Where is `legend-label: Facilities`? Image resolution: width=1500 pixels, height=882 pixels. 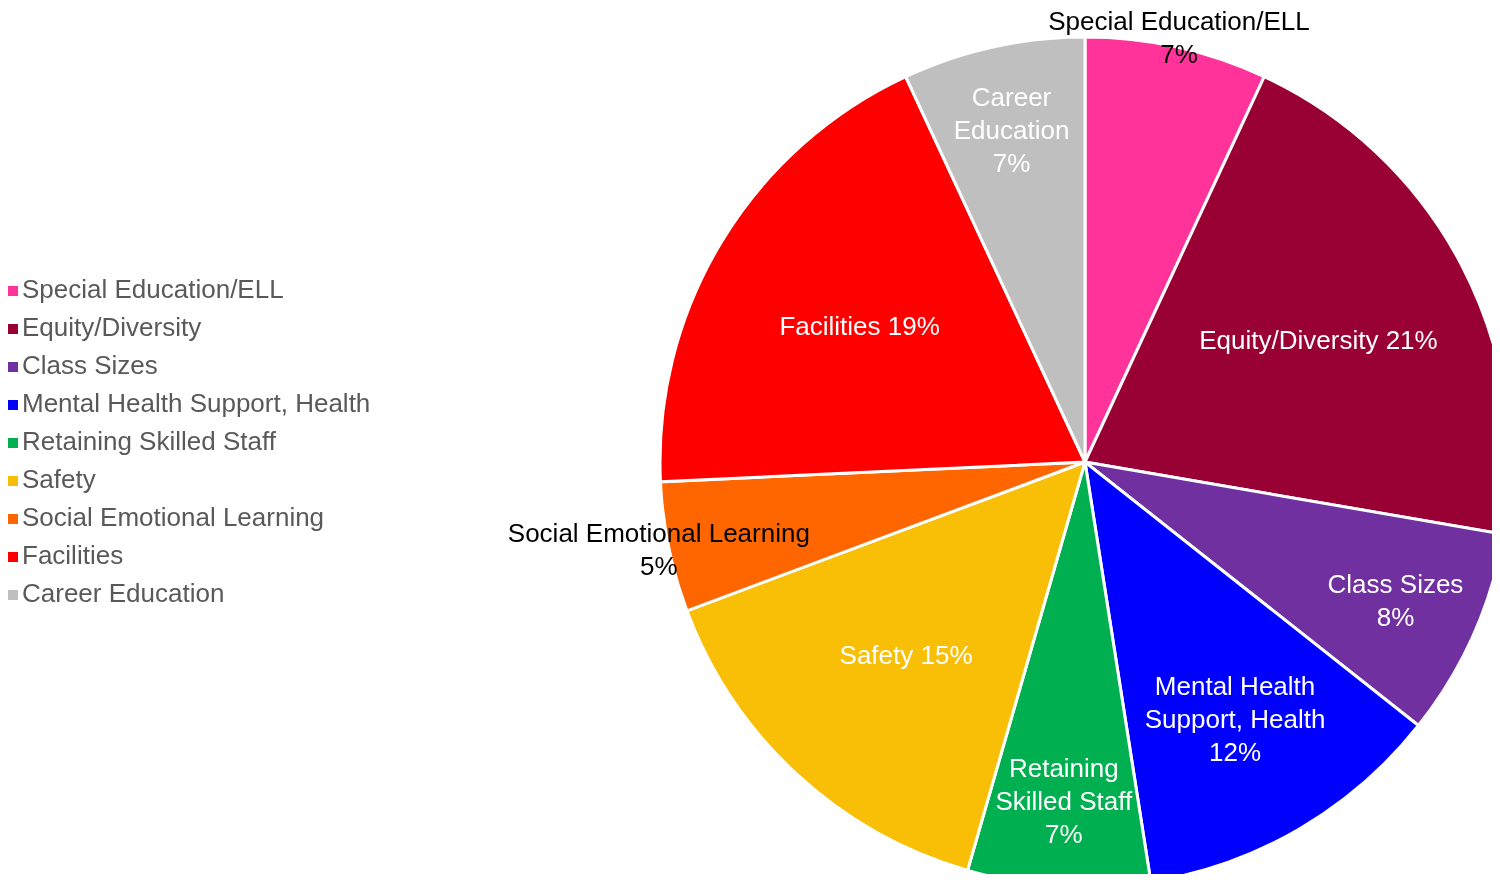
legend-label: Facilities is located at coordinates (73, 555).